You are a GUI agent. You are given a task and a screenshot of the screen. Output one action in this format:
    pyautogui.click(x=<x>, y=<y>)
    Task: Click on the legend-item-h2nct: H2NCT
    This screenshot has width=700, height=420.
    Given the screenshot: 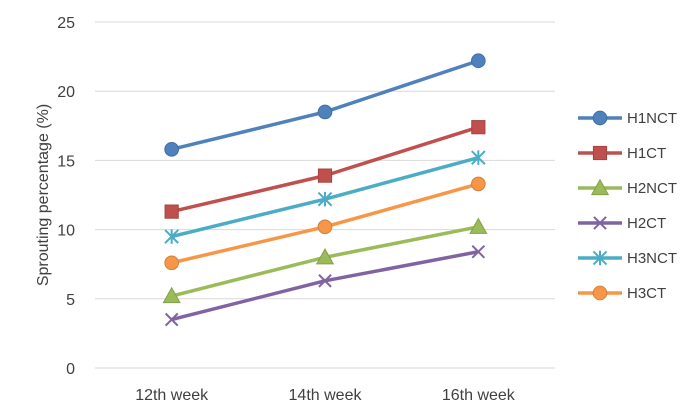 What is the action you would take?
    pyautogui.click(x=627, y=187)
    